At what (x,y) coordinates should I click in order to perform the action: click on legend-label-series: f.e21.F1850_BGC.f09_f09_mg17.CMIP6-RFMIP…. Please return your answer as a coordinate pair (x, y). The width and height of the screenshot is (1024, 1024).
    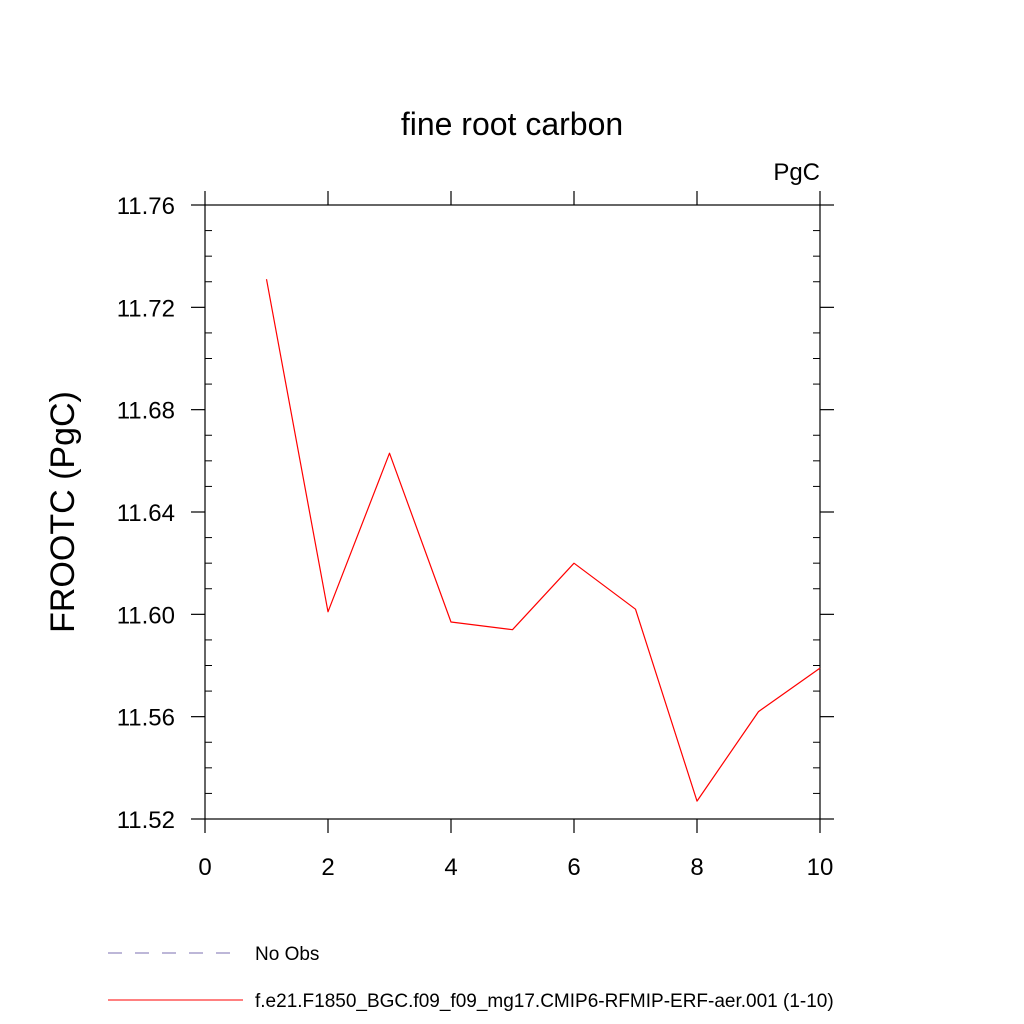
    Looking at the image, I should click on (544, 1001).